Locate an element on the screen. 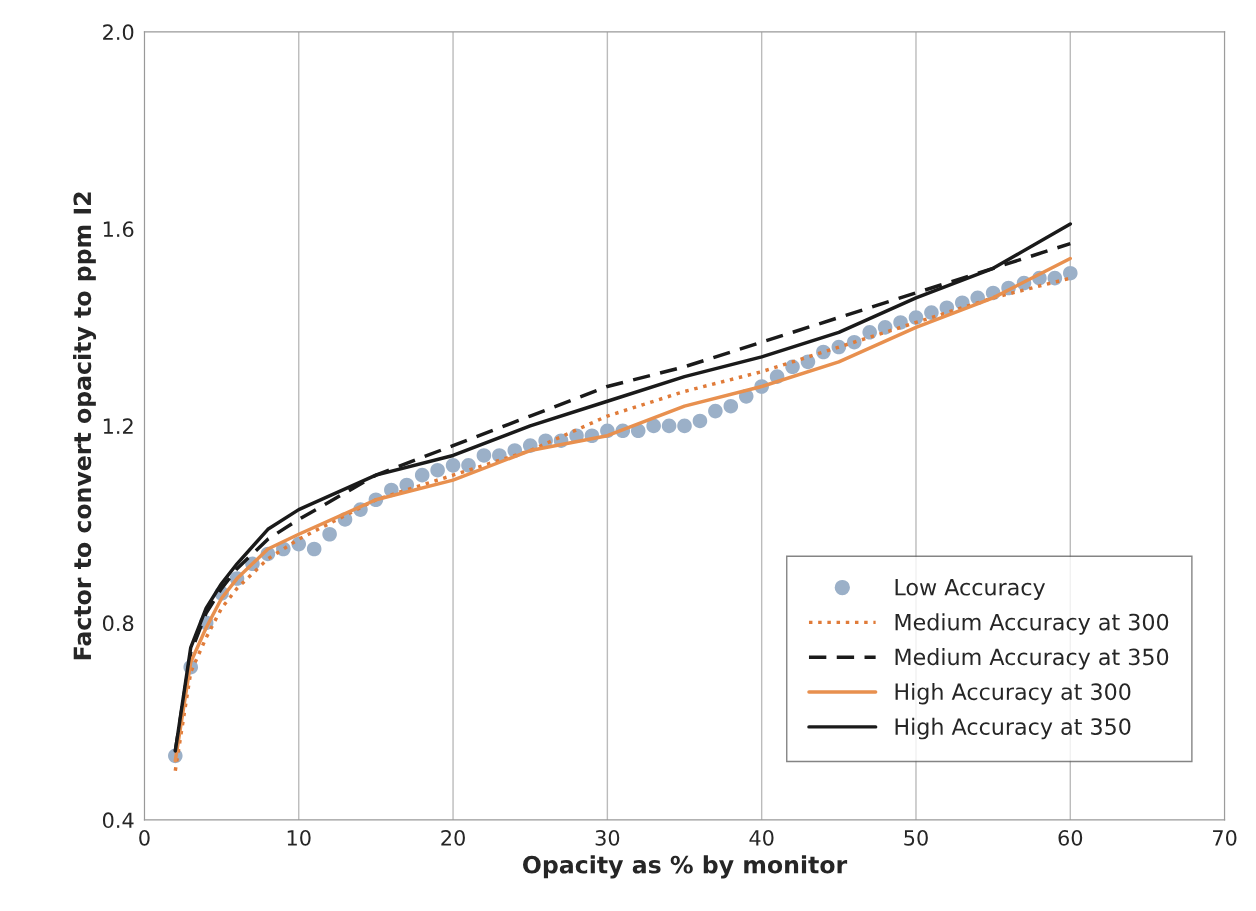 The image size is (1256, 911). legend-label: Low Accuracy is located at coordinates (970, 589).